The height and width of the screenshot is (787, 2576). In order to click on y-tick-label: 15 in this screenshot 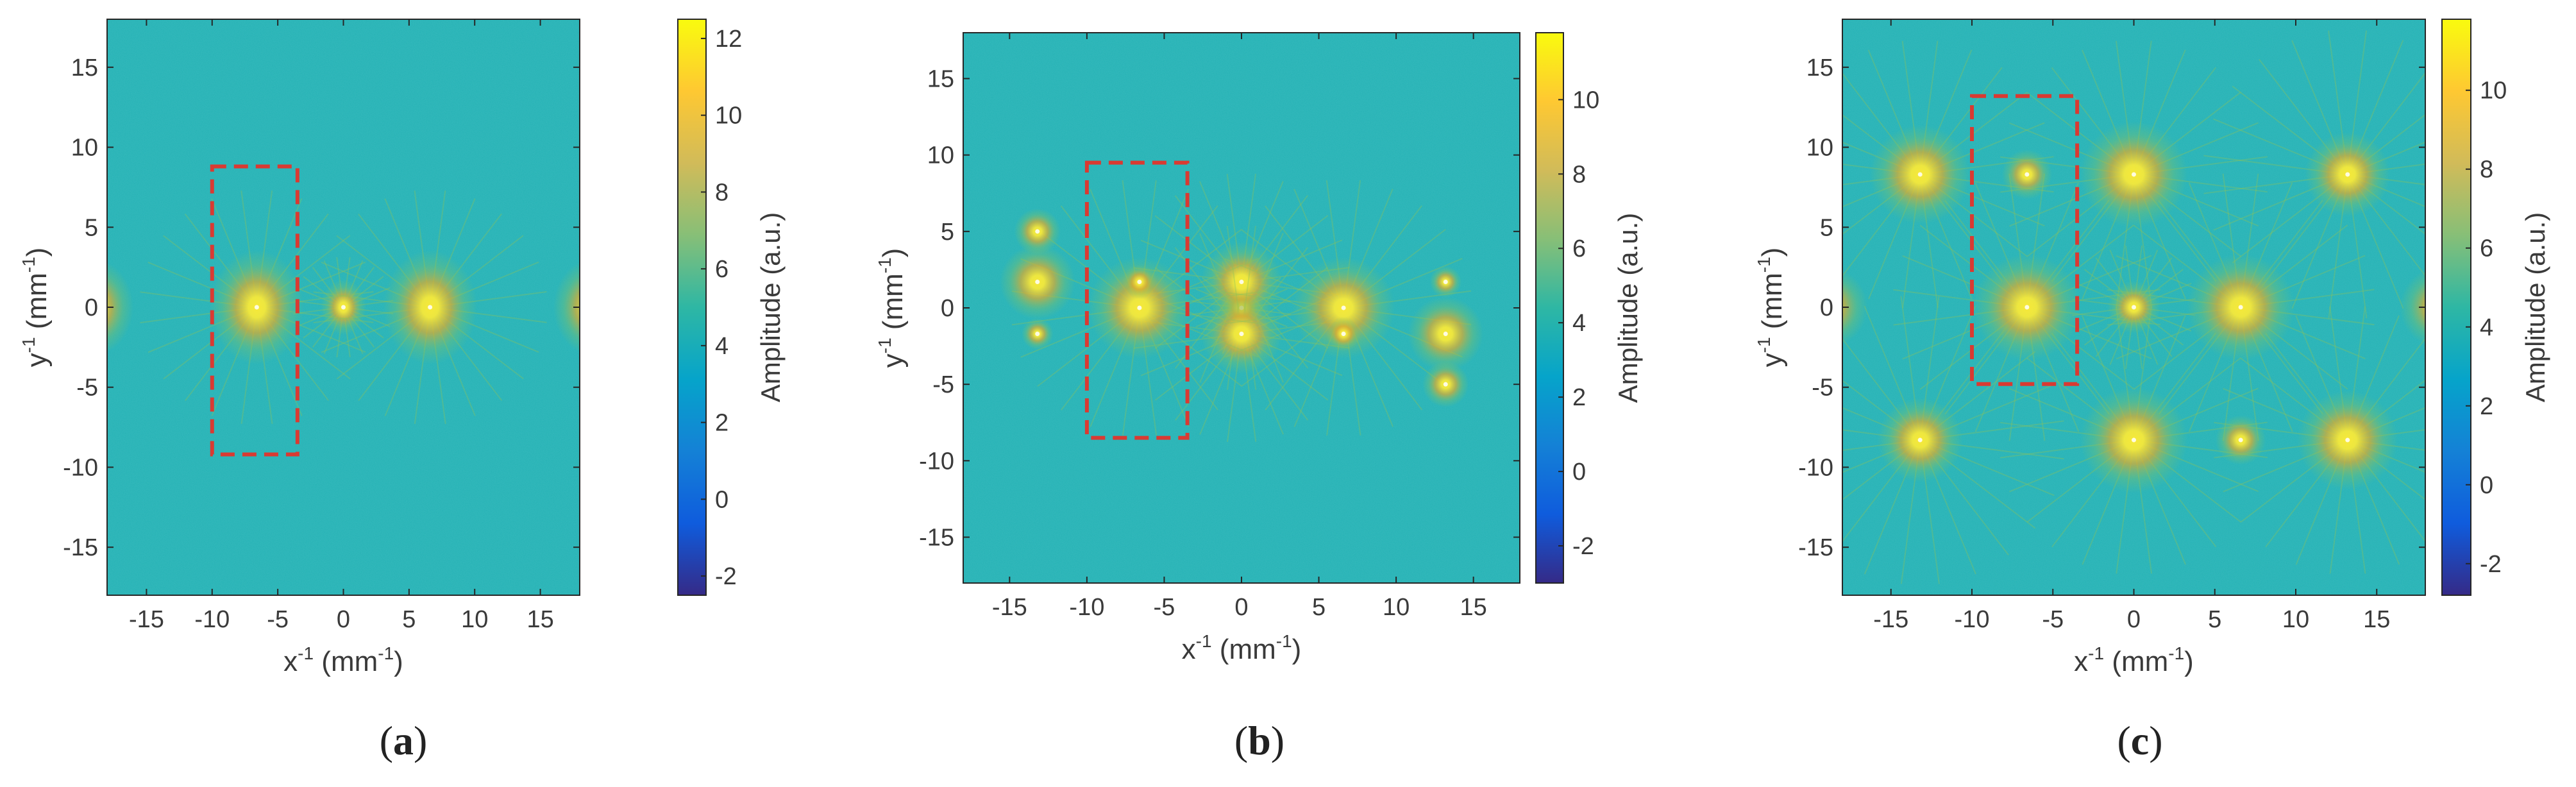, I will do `click(84, 68)`.